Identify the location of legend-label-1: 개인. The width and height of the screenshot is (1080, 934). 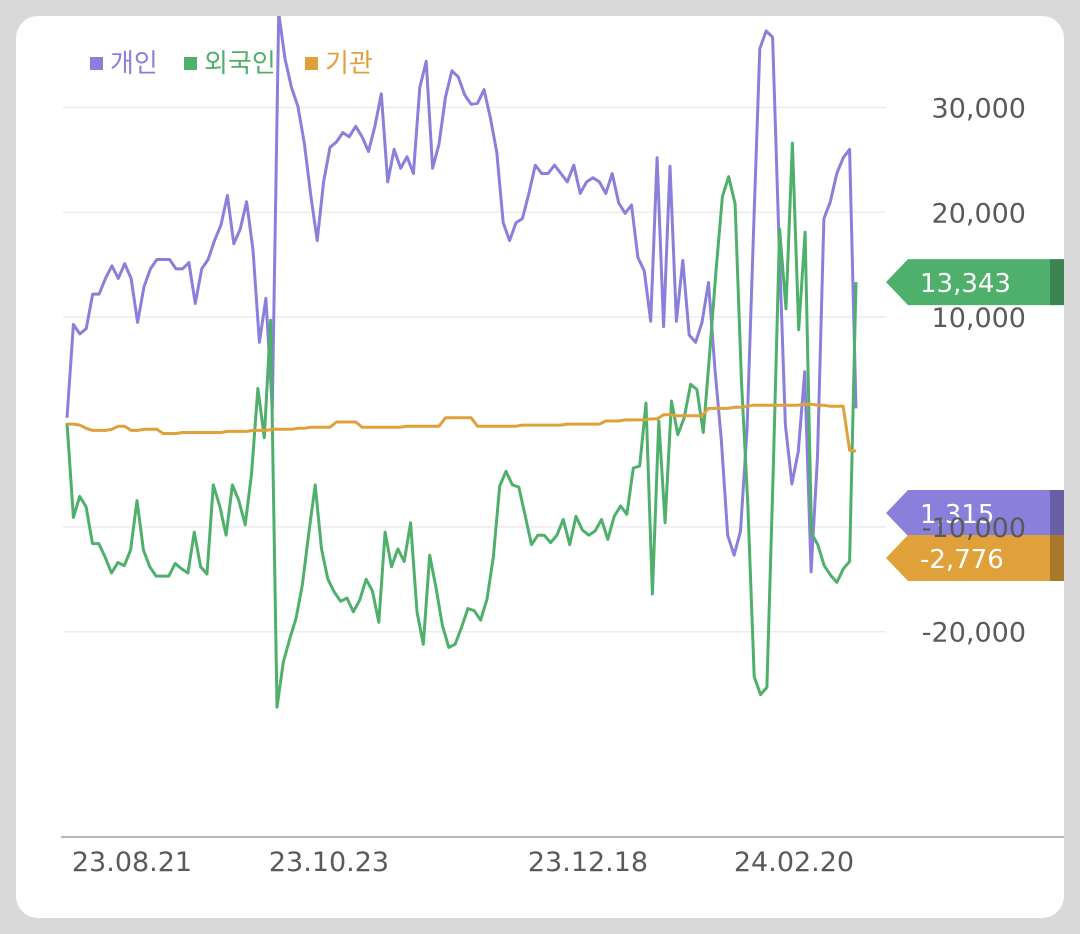
(134, 64).